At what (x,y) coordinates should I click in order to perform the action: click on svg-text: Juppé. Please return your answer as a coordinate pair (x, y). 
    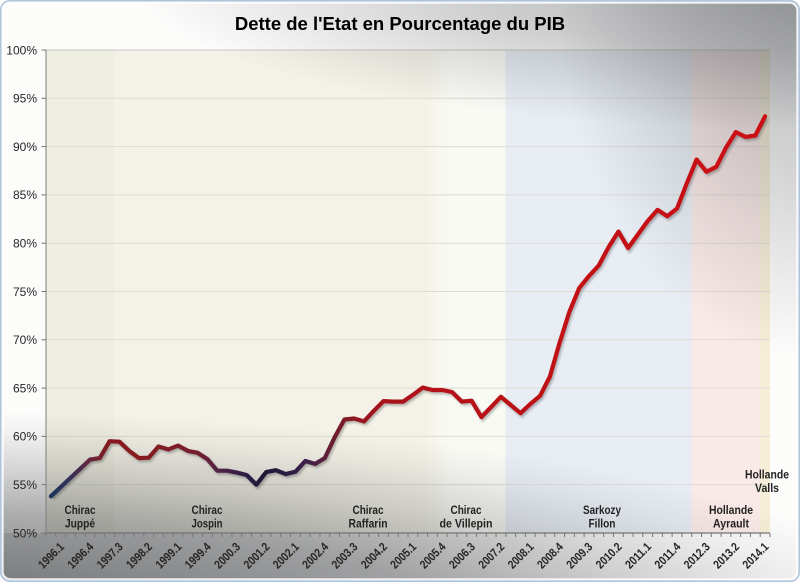
    Looking at the image, I should click on (80, 524).